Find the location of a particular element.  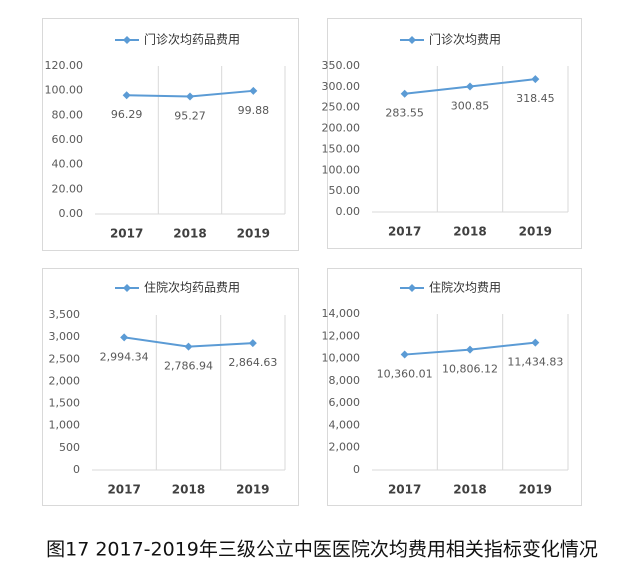

y-tick-label: 40.00 is located at coordinates (68, 164).